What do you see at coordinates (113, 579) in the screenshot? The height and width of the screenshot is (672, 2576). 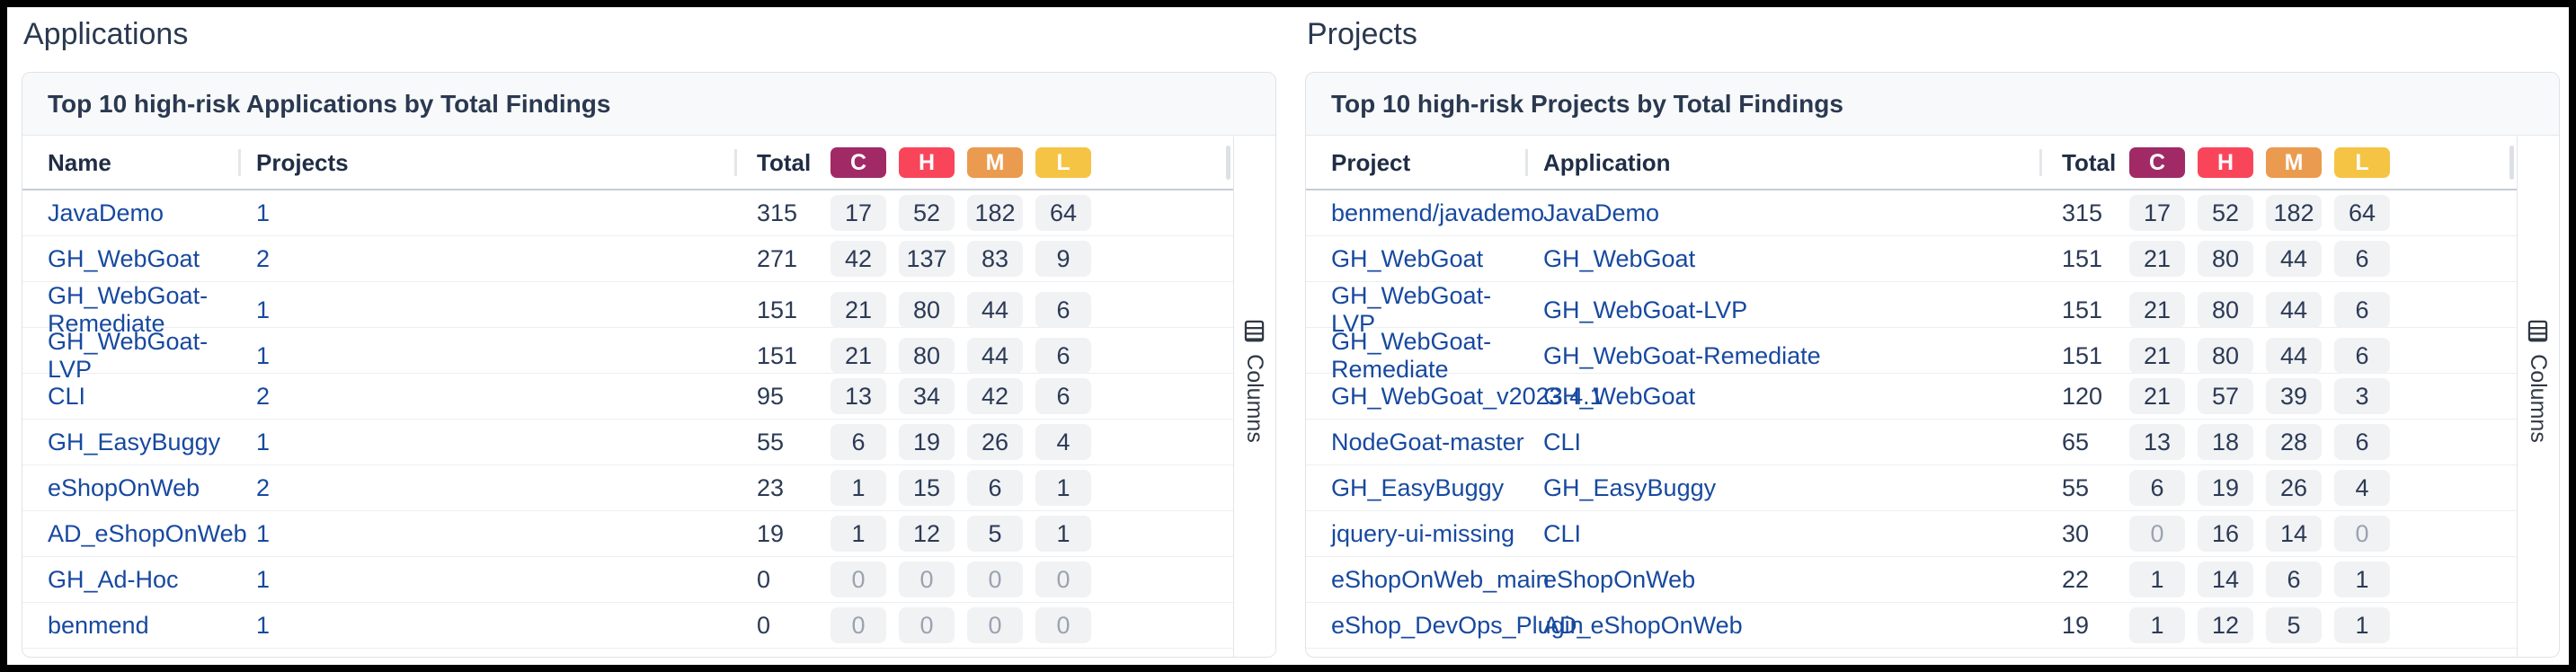 I see `name-link: GH_Ad-Hoc` at bounding box center [113, 579].